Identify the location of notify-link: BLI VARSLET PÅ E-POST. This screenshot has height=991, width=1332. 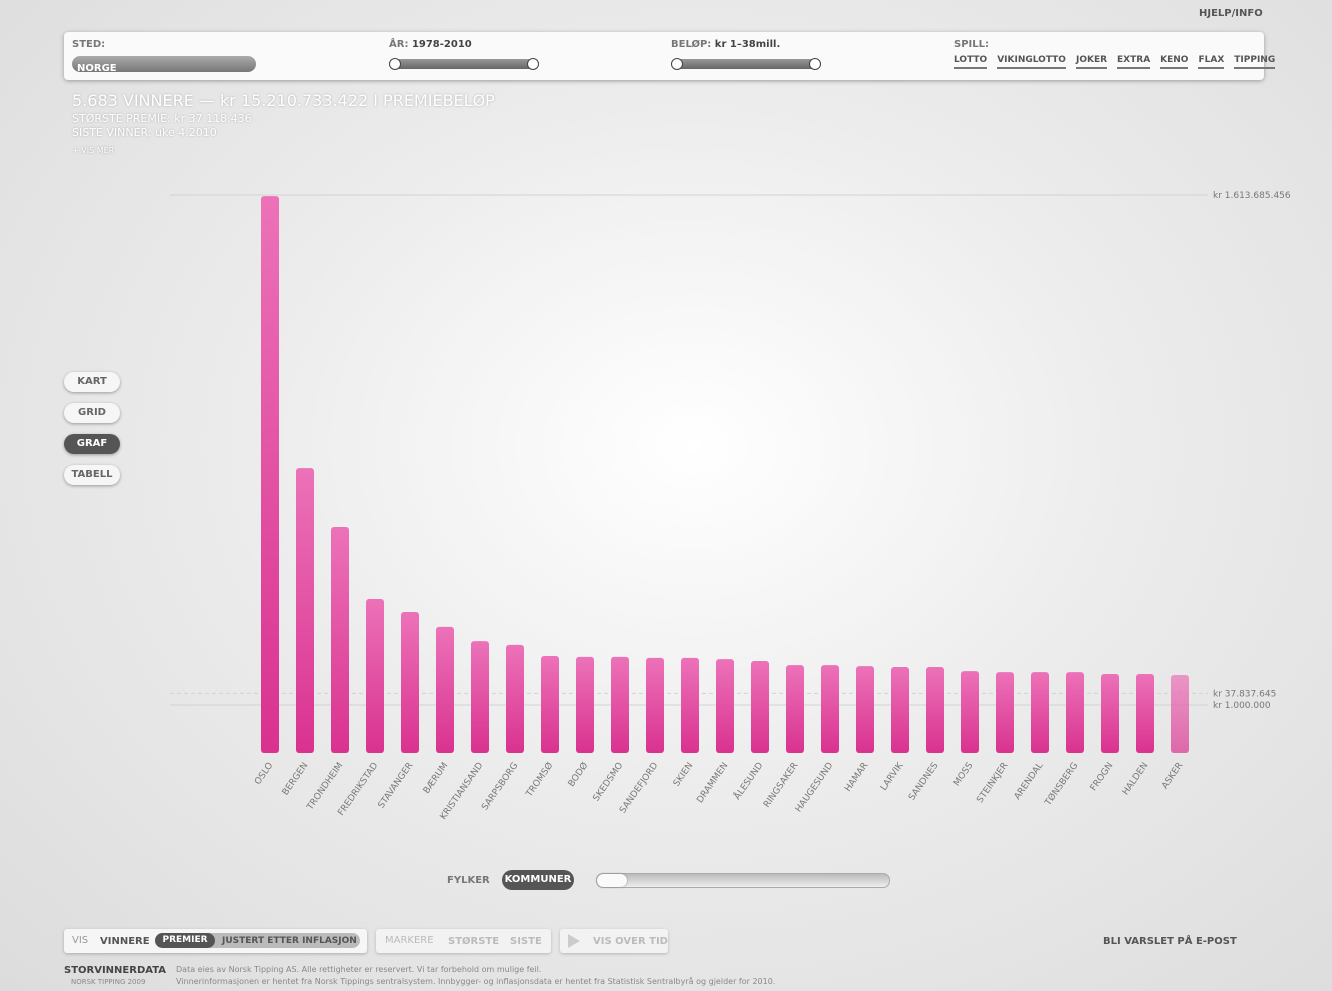
(1170, 941).